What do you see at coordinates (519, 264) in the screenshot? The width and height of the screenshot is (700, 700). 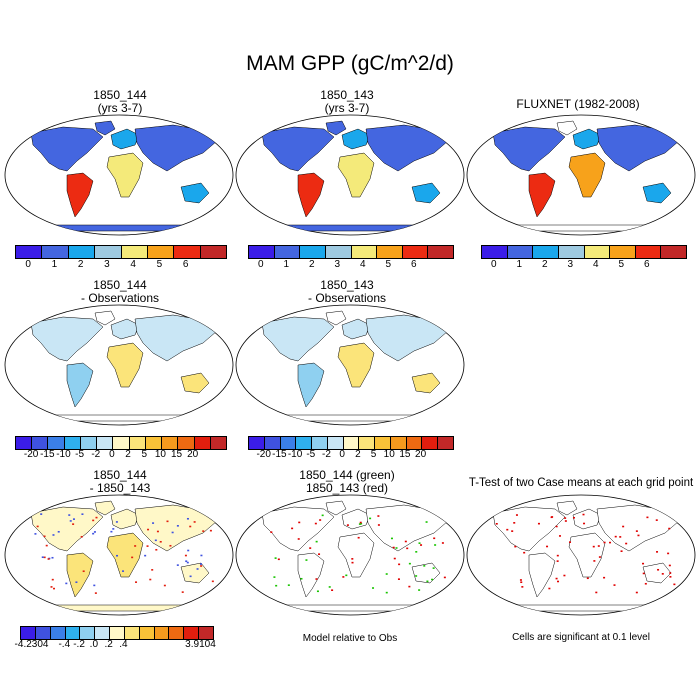 I see `colorbar-tick-label: 1` at bounding box center [519, 264].